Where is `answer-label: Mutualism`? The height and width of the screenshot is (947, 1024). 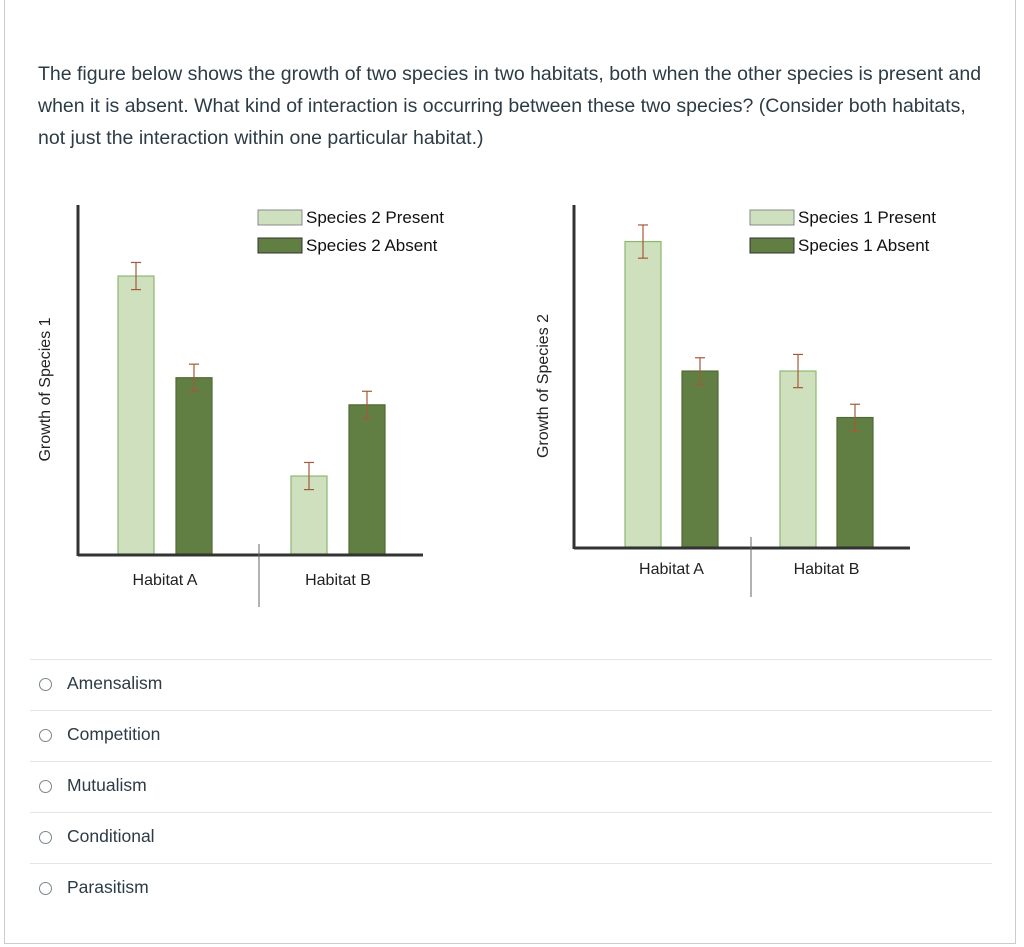
answer-label: Mutualism is located at coordinates (107, 785).